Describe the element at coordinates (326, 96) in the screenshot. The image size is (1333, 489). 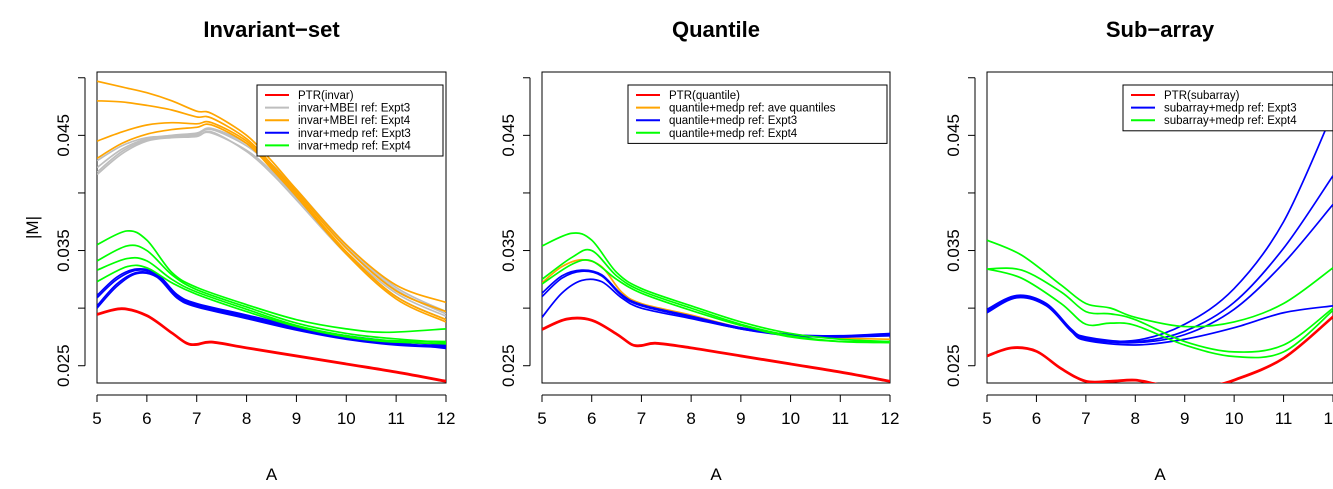
I see `legend-label: PTR(invar)` at that location.